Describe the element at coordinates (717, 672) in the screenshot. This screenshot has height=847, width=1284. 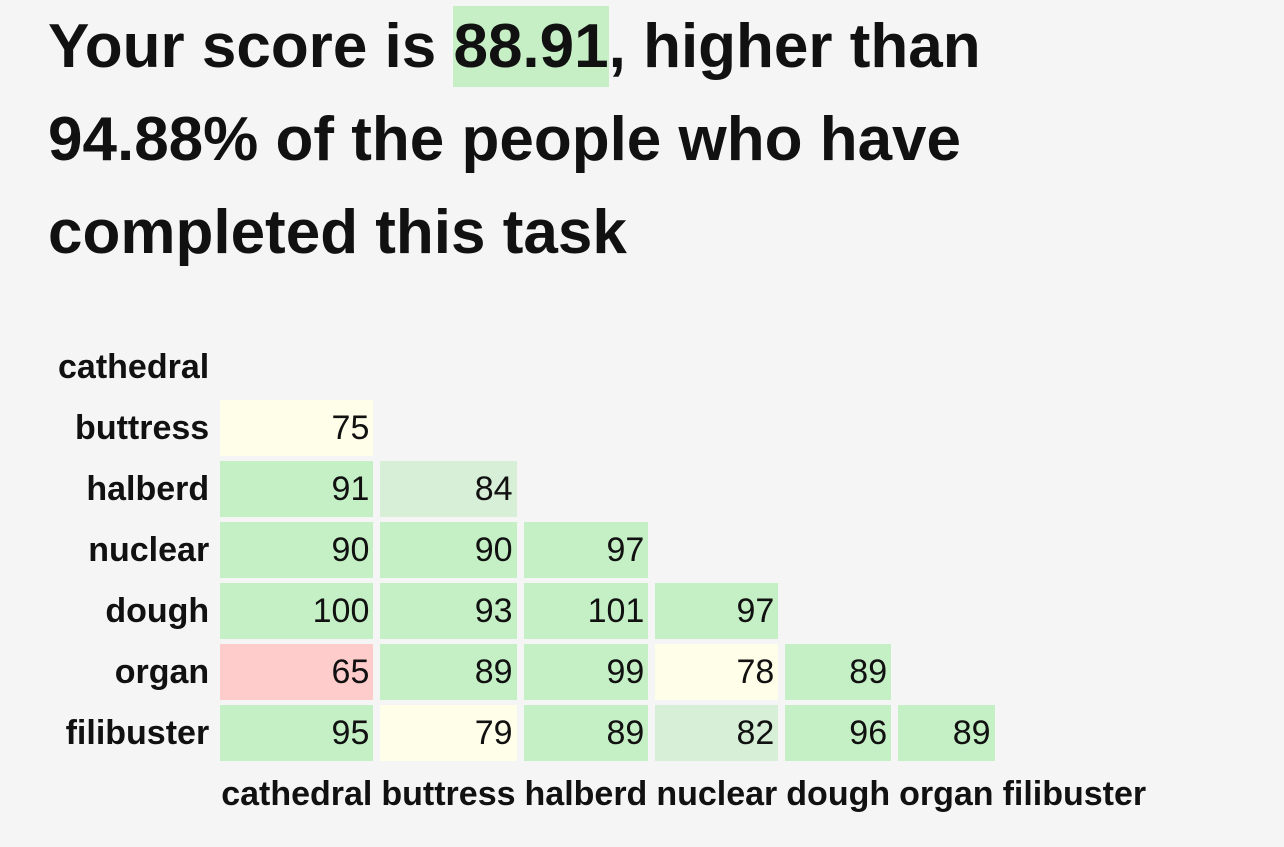
I see `cell: 78` at that location.